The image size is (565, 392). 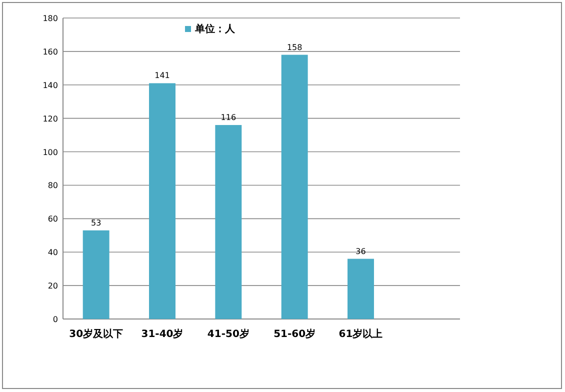 I want to click on data-label: 36, so click(x=361, y=251).